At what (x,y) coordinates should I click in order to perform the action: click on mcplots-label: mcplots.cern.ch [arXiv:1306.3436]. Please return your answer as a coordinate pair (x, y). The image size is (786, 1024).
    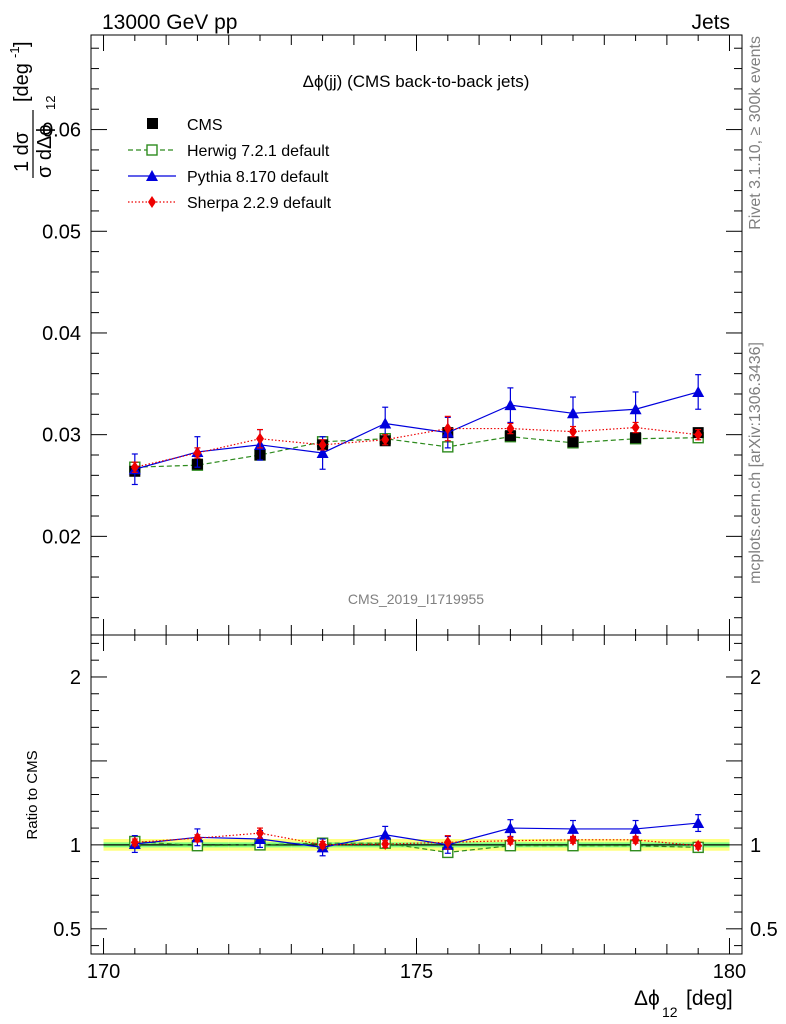
    Looking at the image, I should click on (755, 463).